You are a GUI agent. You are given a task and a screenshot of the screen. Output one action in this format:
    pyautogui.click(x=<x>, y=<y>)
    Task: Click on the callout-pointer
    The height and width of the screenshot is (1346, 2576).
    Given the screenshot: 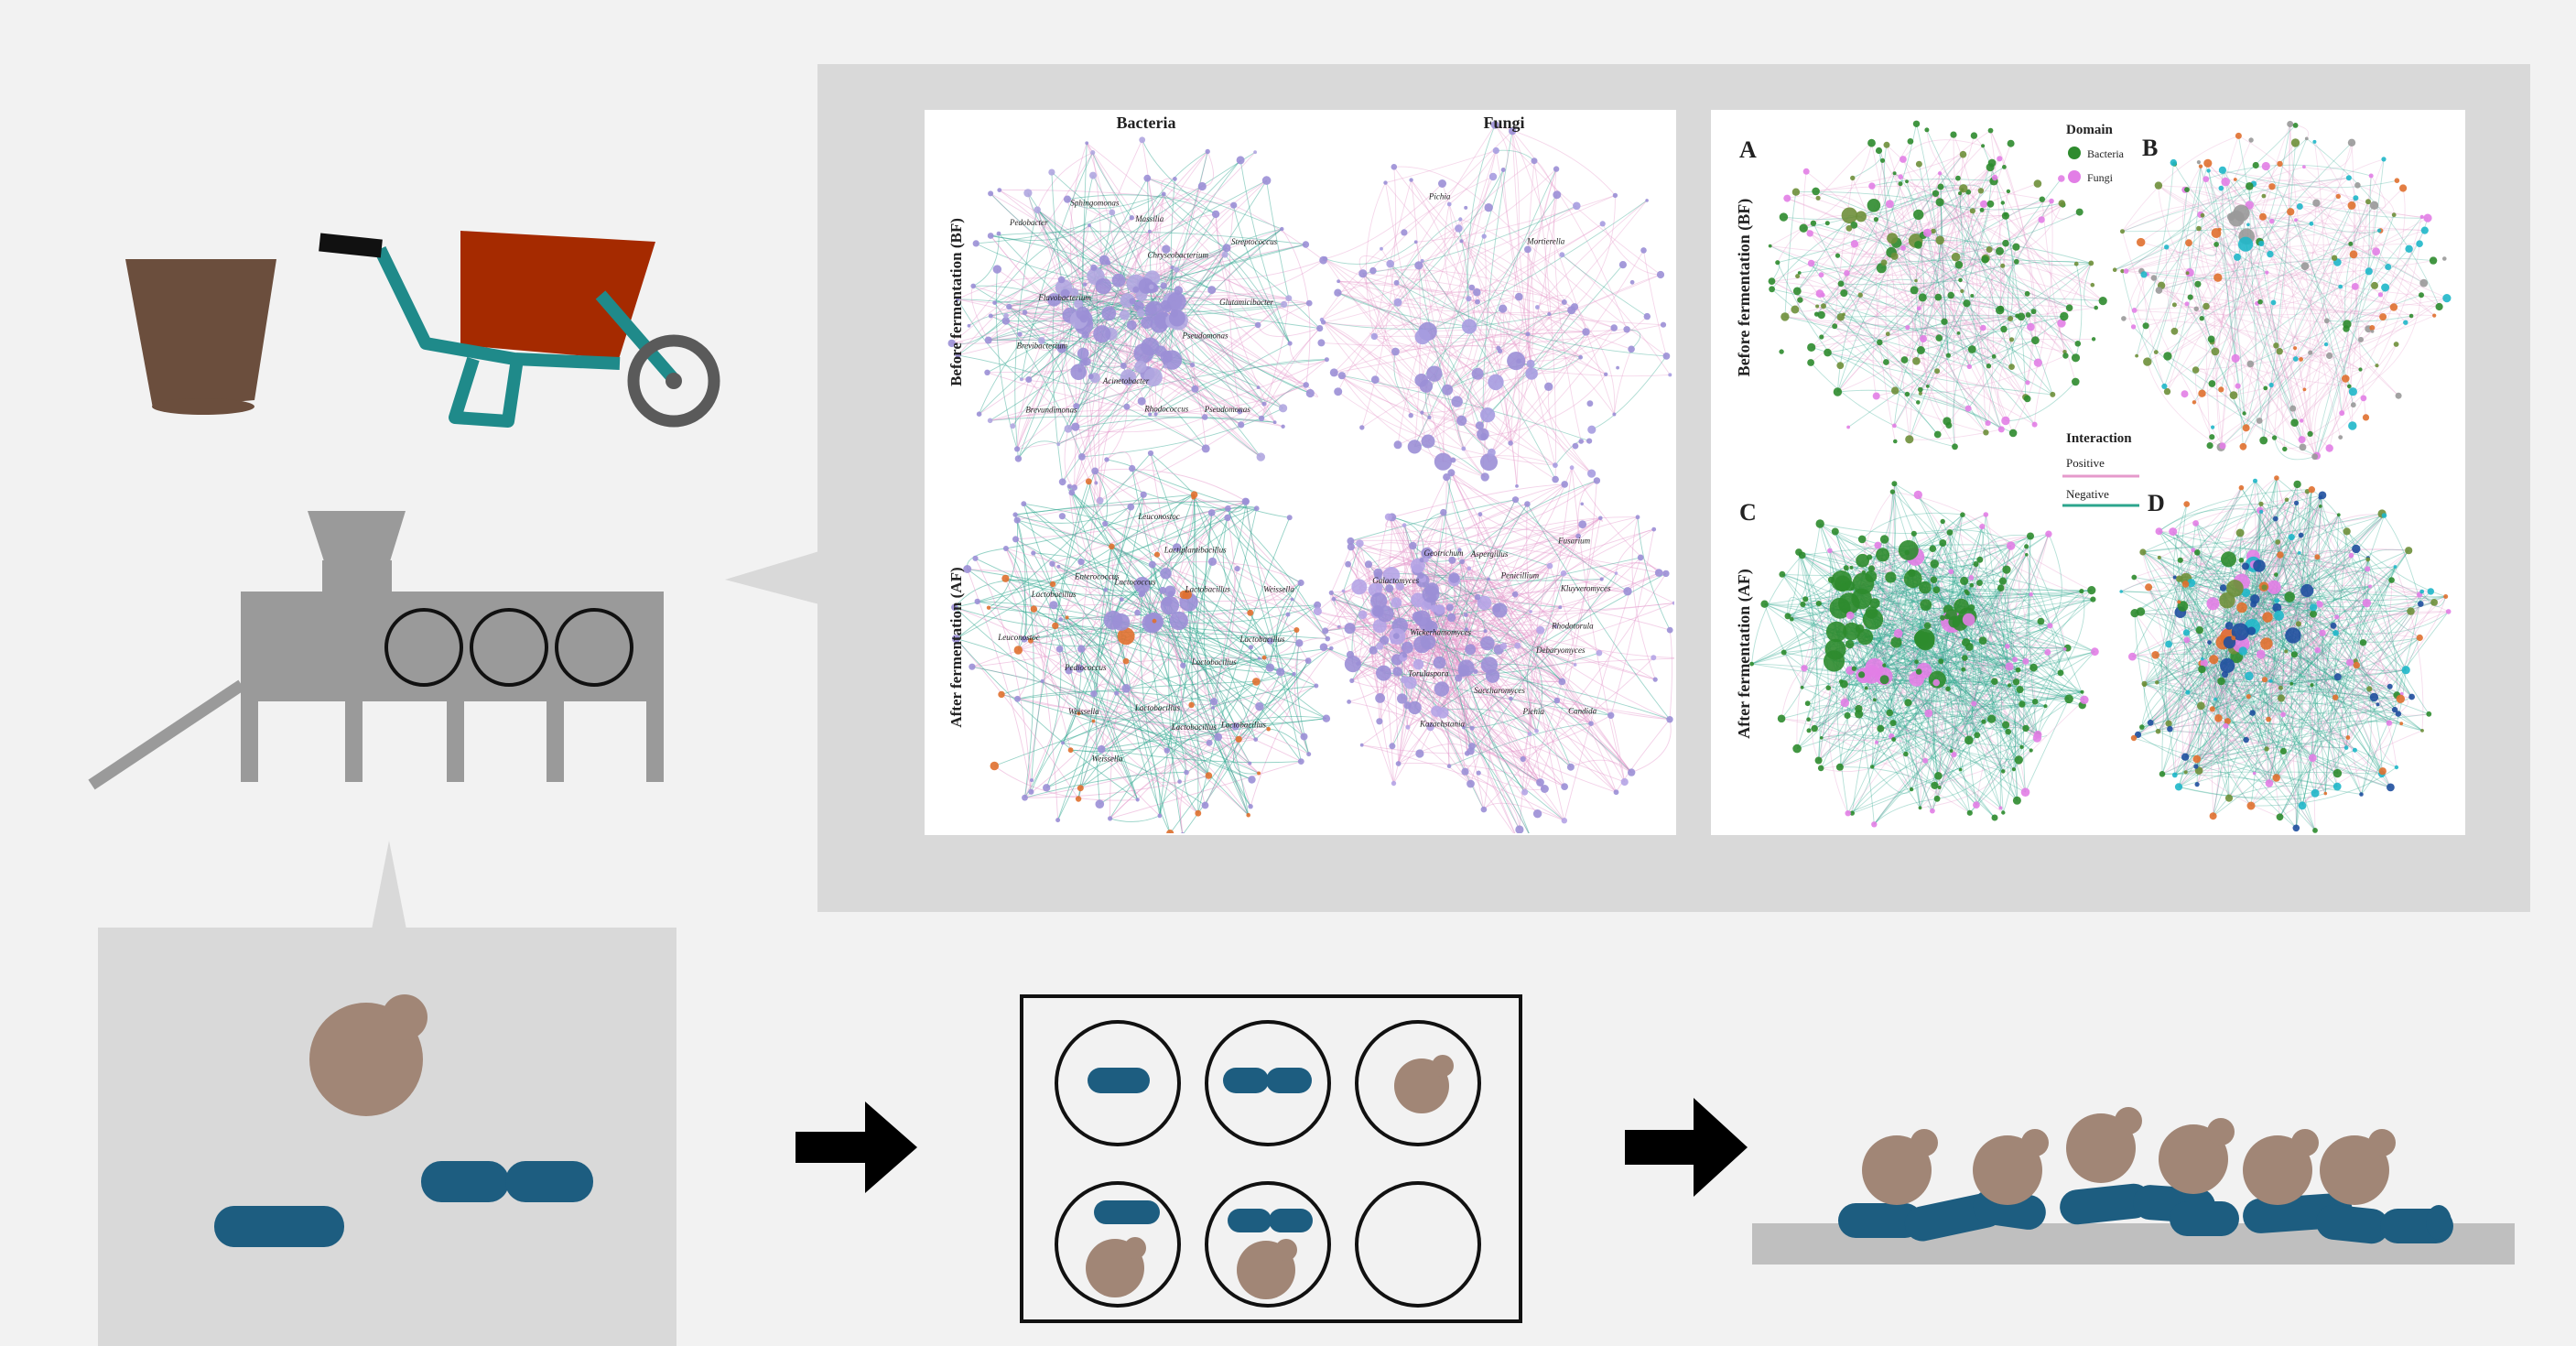 What is the action you would take?
    pyautogui.click(x=772, y=577)
    